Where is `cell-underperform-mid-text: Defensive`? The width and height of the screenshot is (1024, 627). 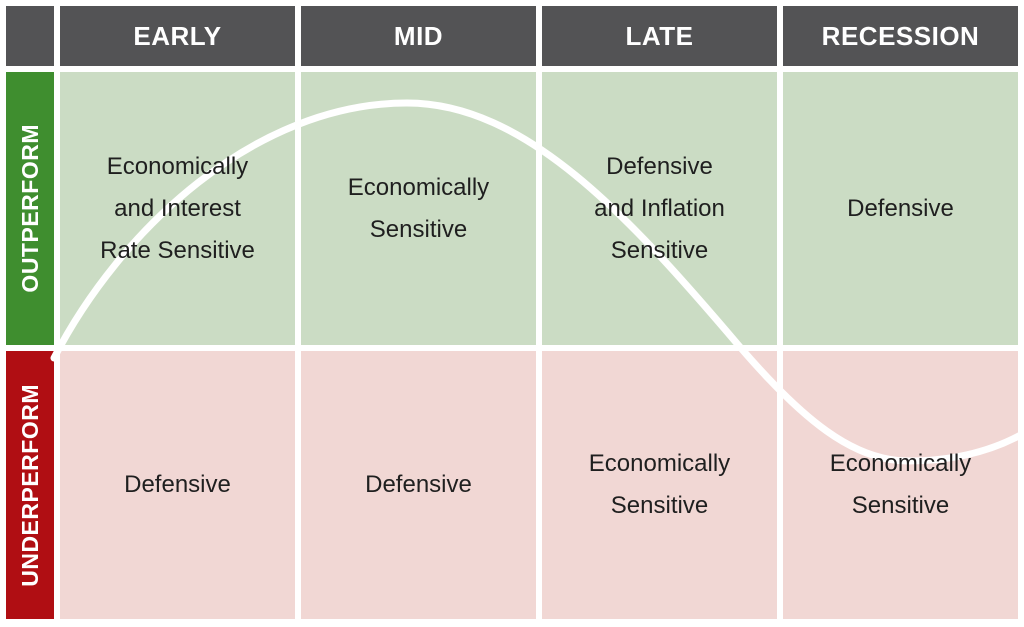 cell-underperform-mid-text: Defensive is located at coordinates (418, 484).